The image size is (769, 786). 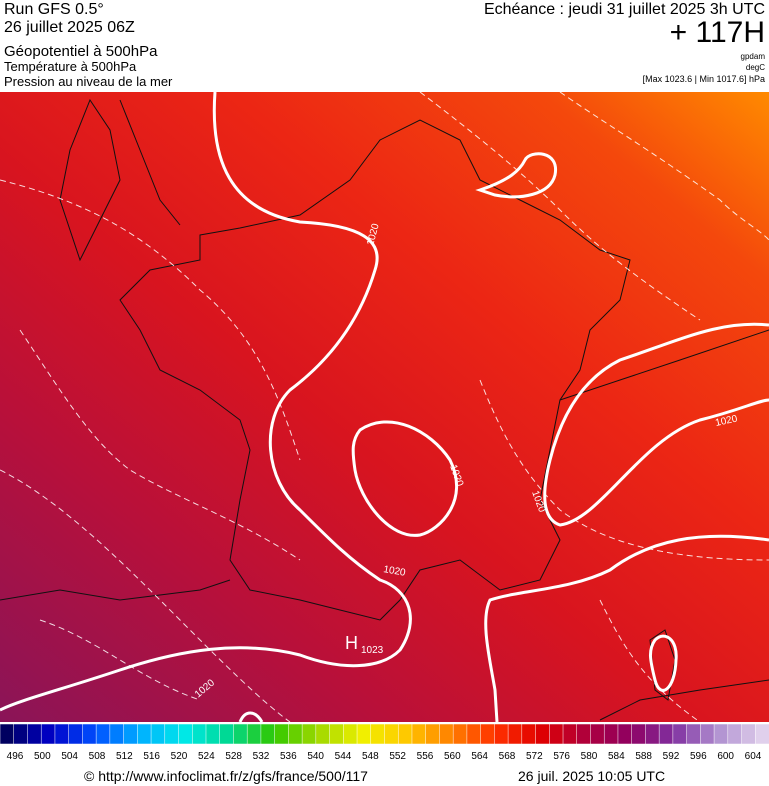 I want to click on high-pressure-value: 1023, so click(x=372, y=650).